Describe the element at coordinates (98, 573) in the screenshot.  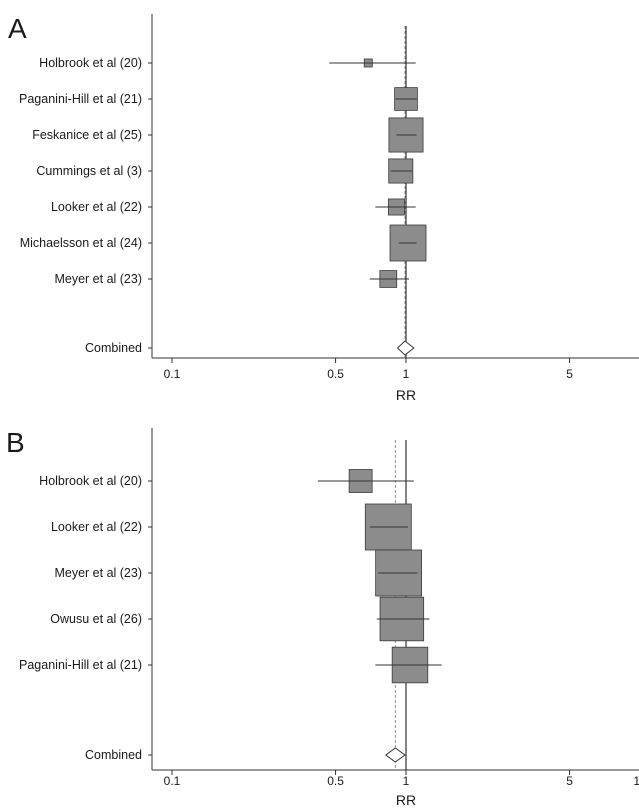
I see `panel-b-study-label: Meyer et al (23)` at that location.